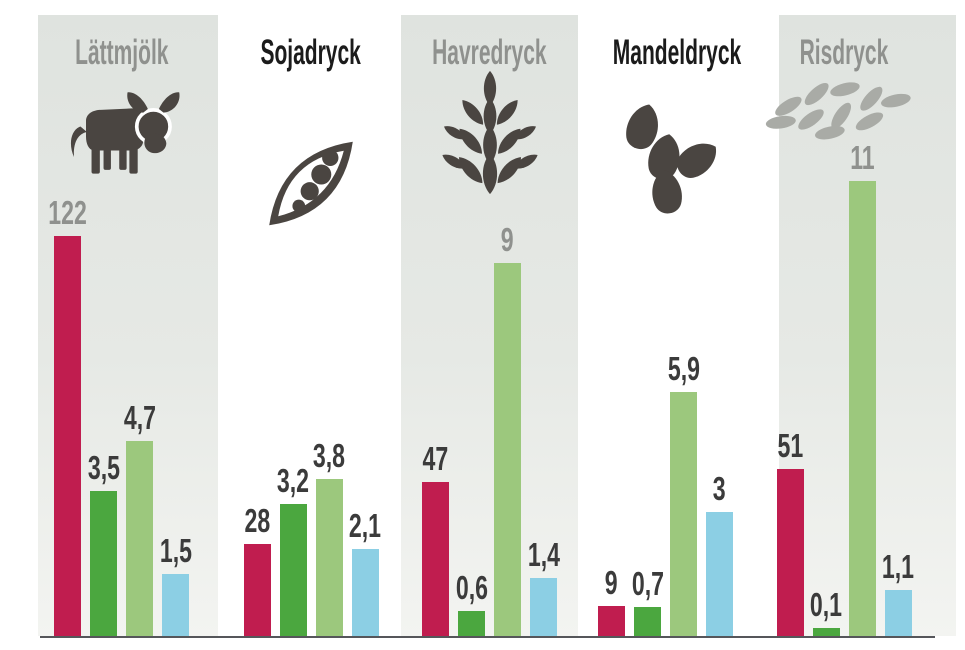  I want to click on soy-pod-icon, so click(311, 183).